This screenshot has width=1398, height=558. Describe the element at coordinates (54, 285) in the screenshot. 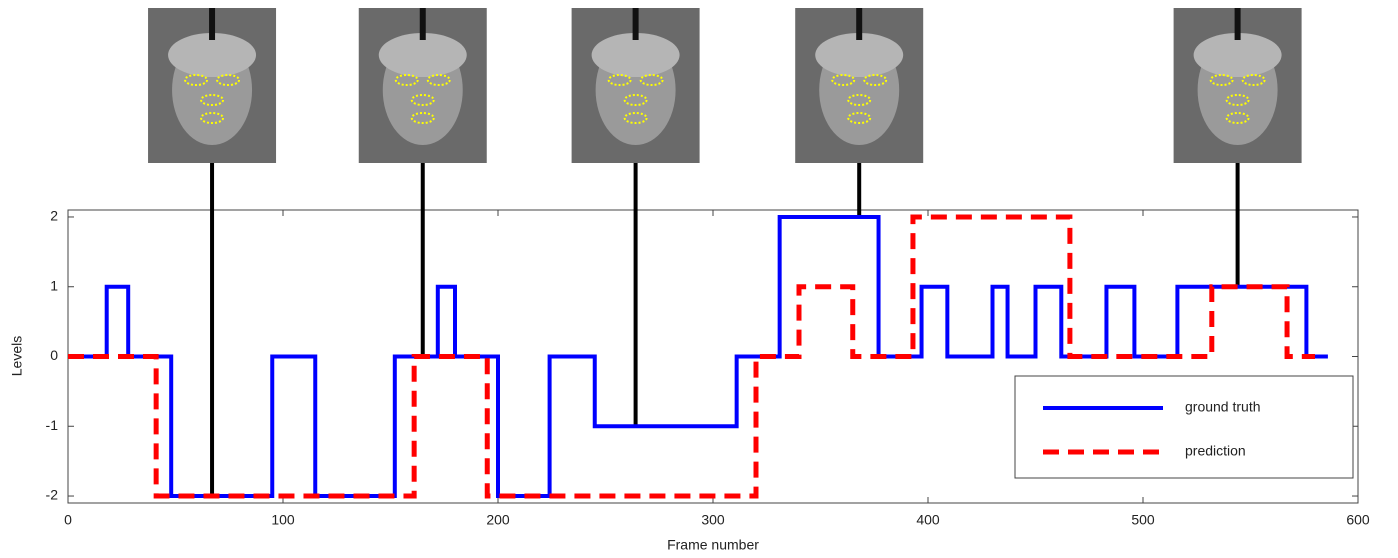

I see `y-tick-label: 1` at that location.